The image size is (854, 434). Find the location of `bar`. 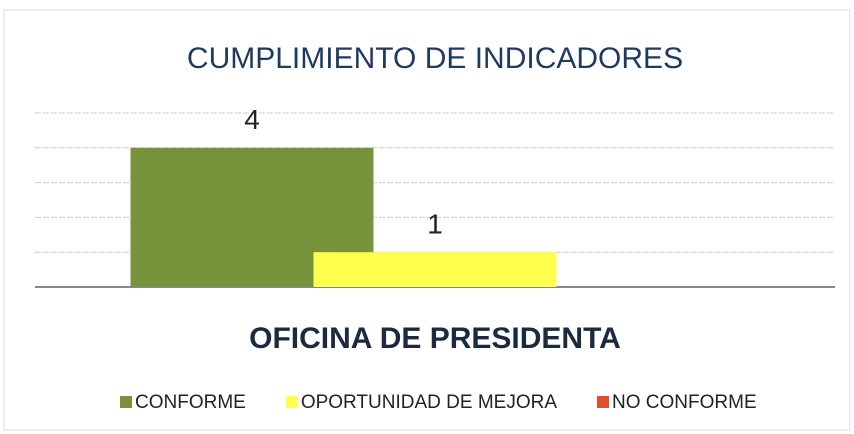

bar is located at coordinates (435, 269).